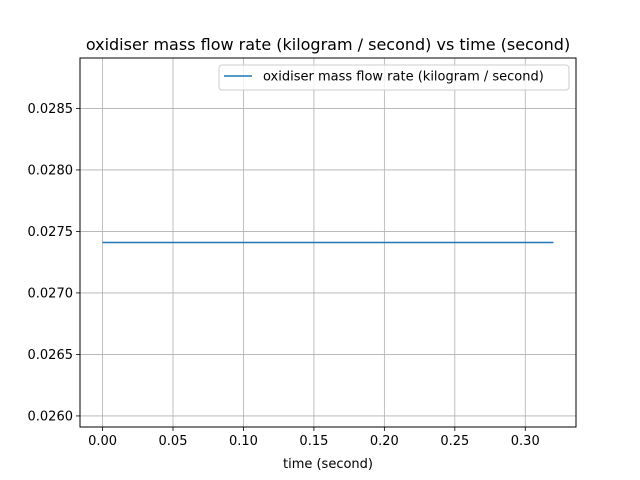 This screenshot has width=640, height=480. What do you see at coordinates (102, 441) in the screenshot?
I see `x-tick-label: 0.00` at bounding box center [102, 441].